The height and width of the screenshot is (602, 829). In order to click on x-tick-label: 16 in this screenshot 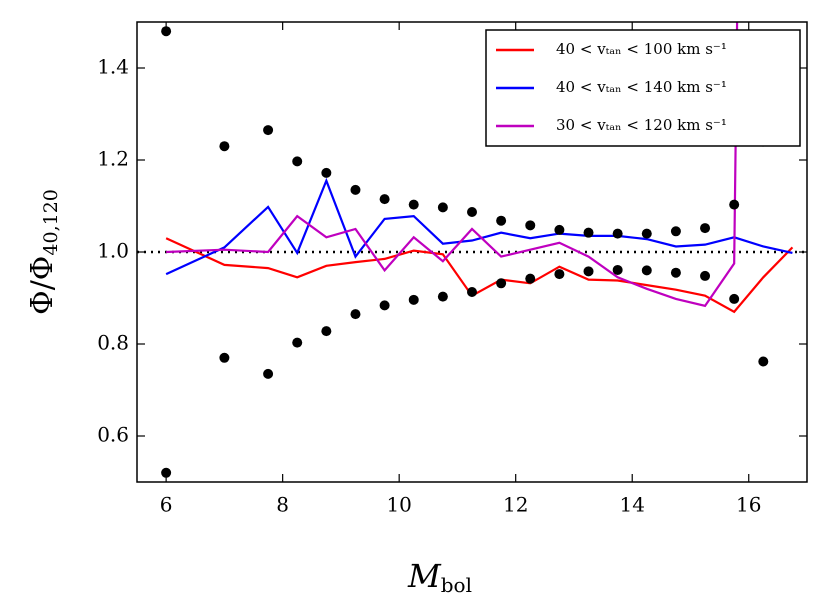, I will do `click(748, 505)`.